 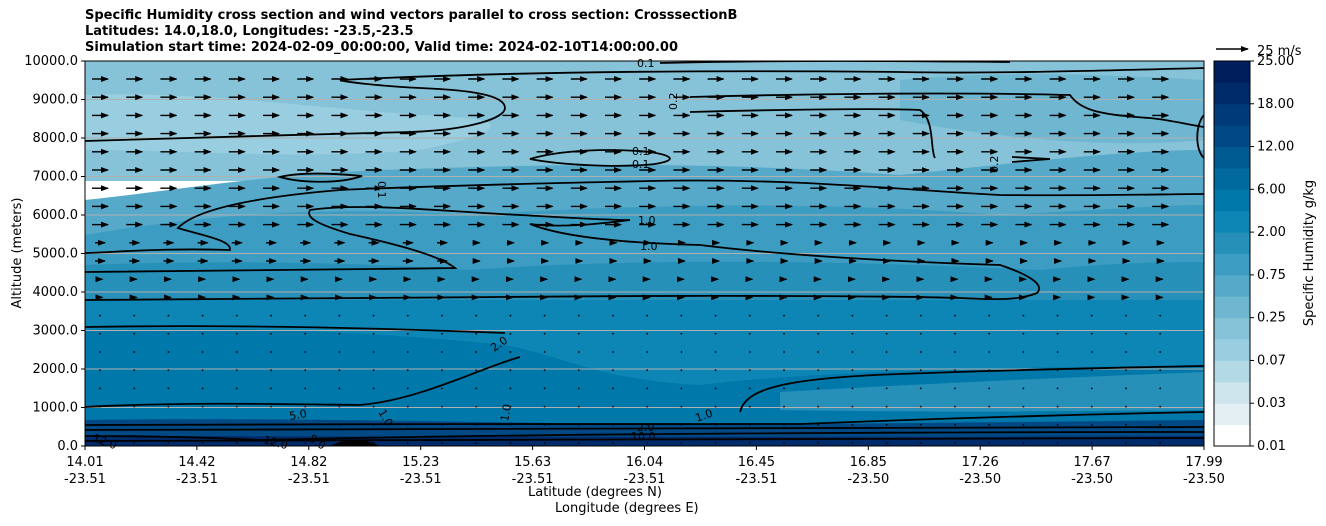 I want to click on y-tick-label: 8000.0, so click(x=56, y=138).